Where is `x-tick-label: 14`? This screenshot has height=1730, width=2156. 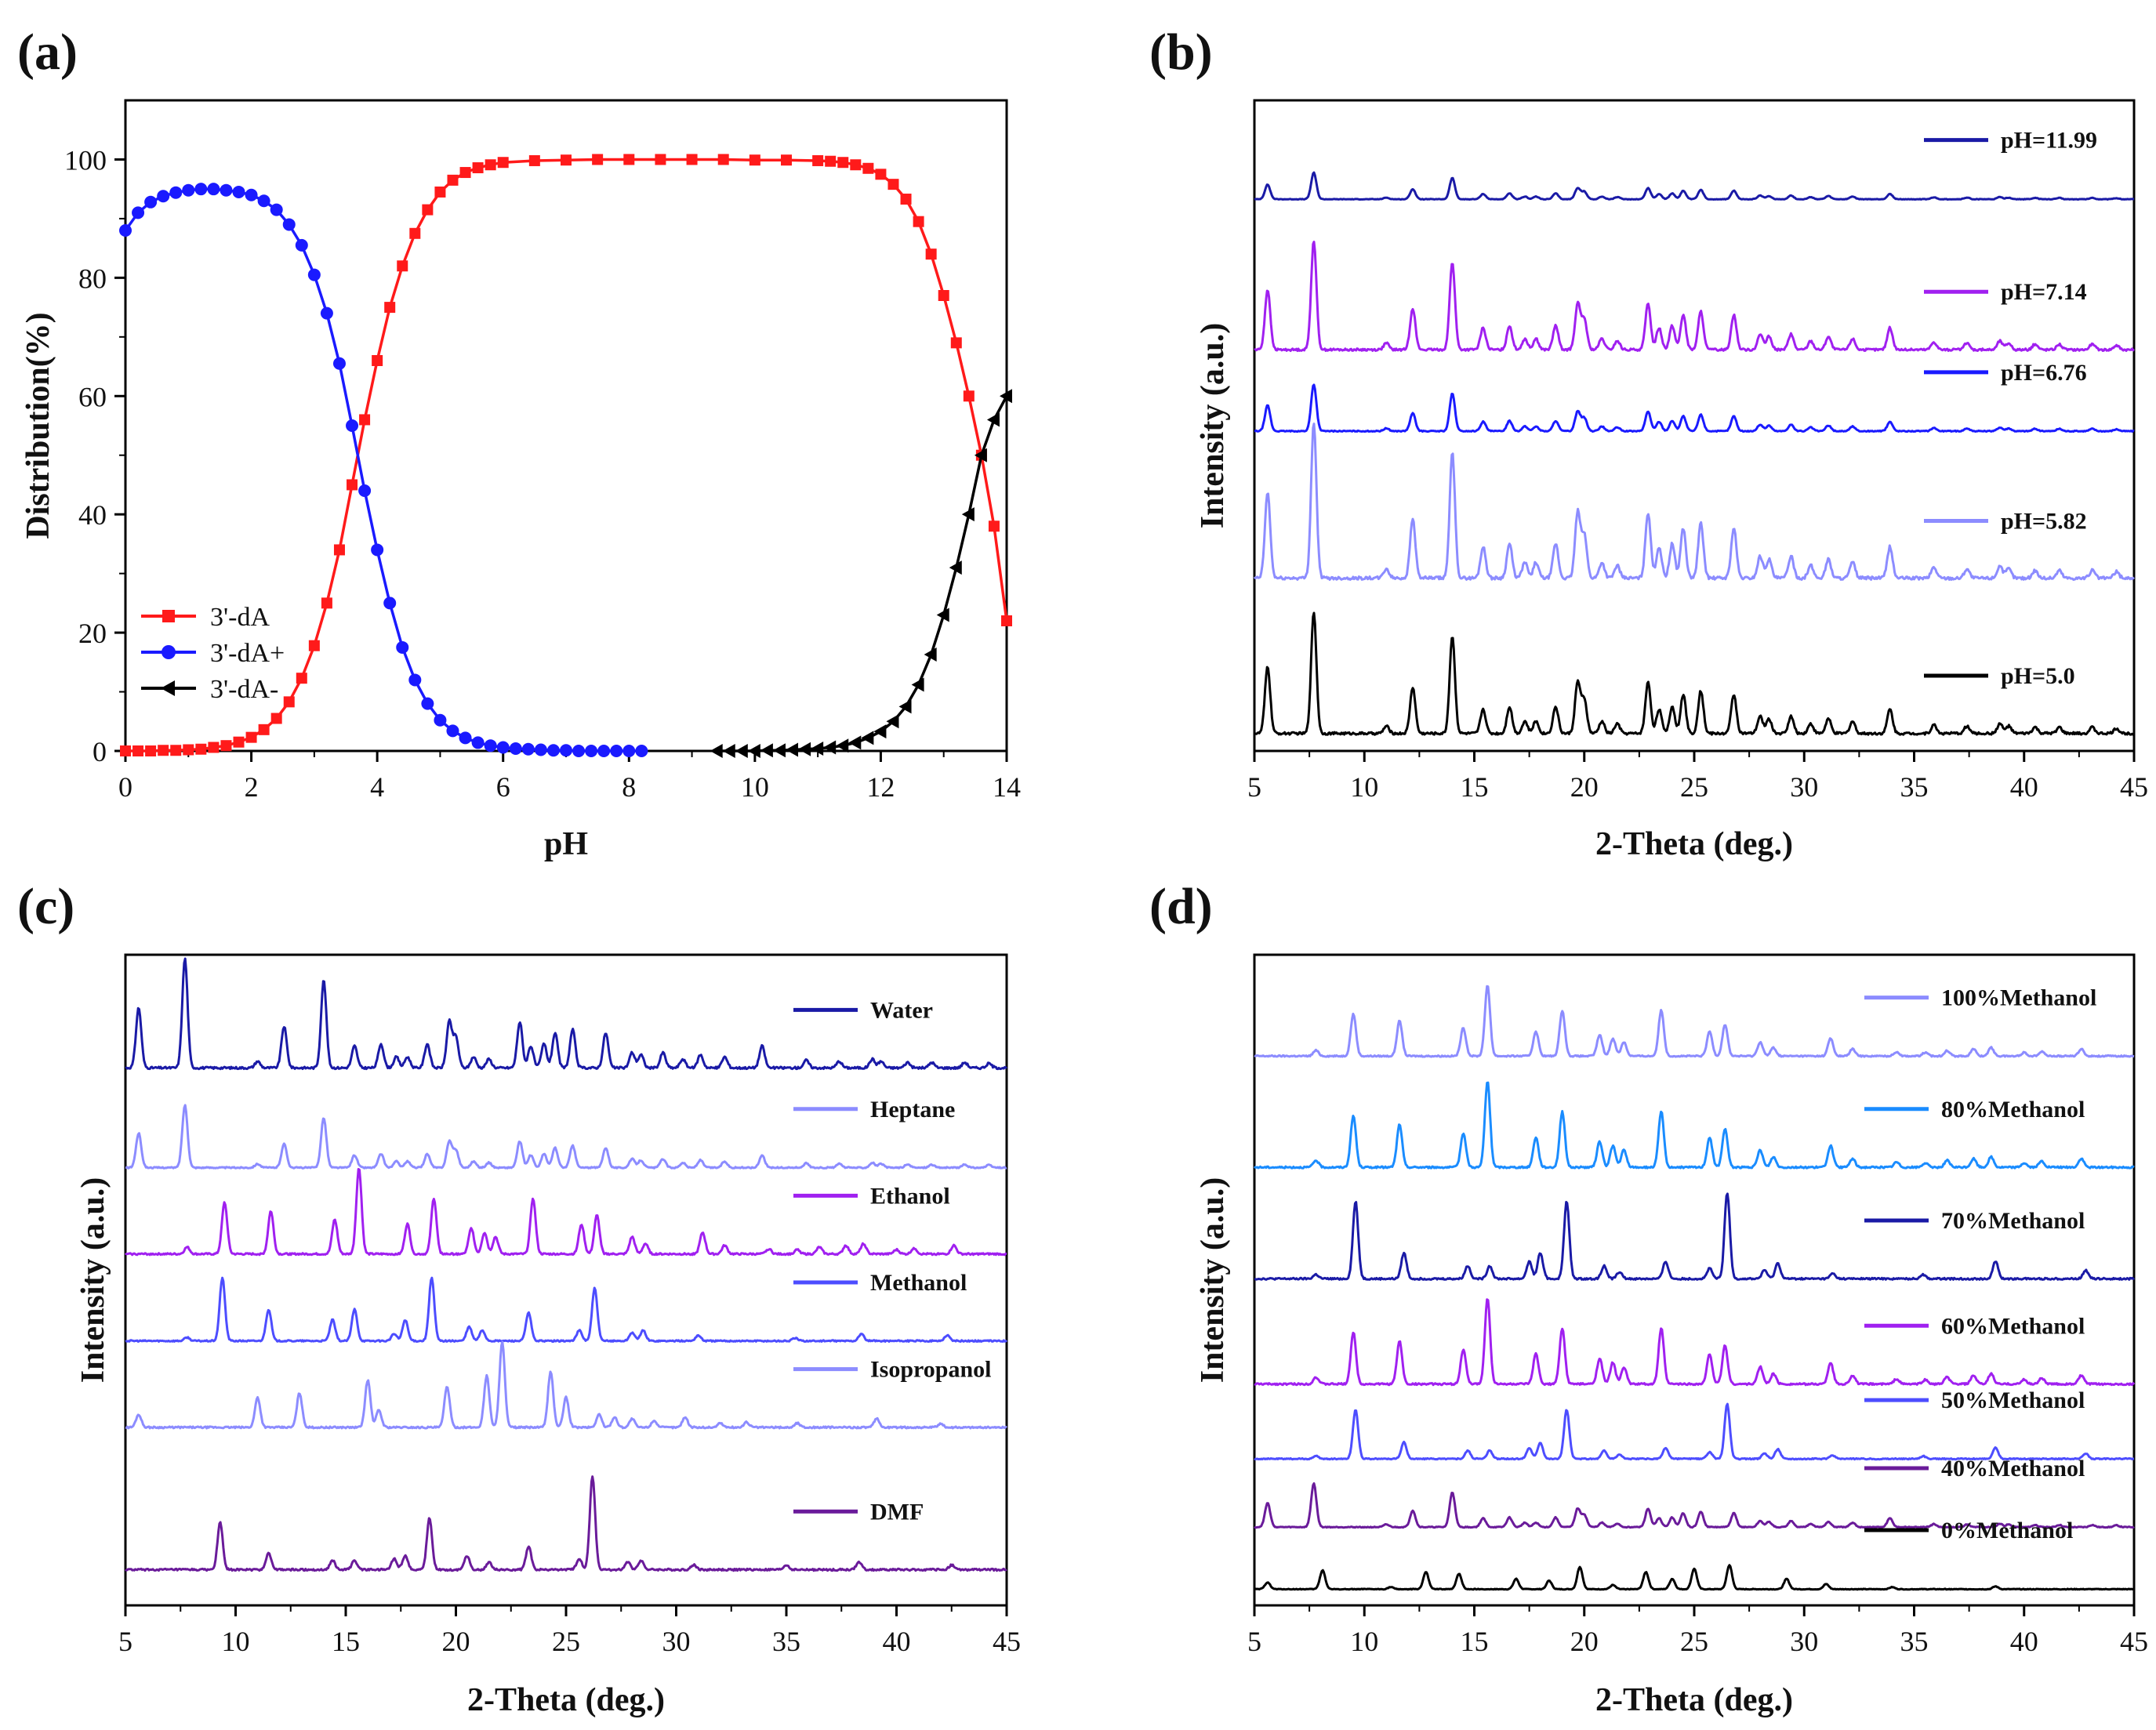
x-tick-label: 14 is located at coordinates (1007, 787).